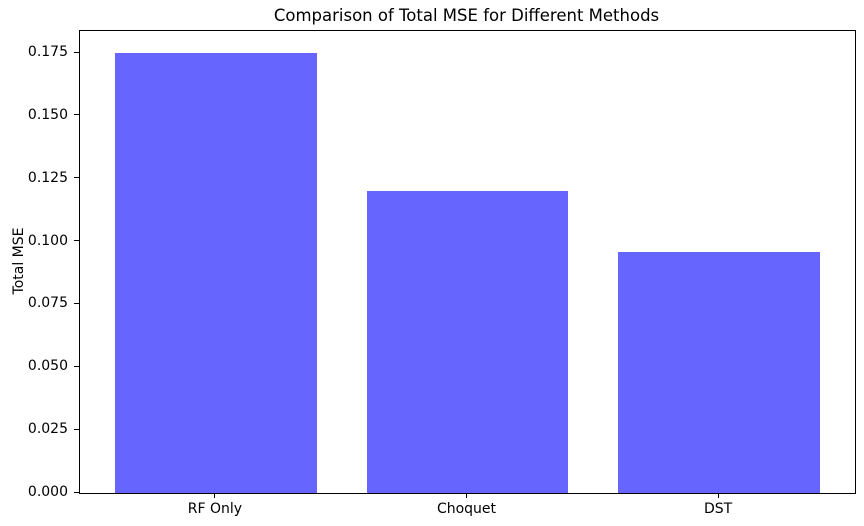 The width and height of the screenshot is (864, 526). What do you see at coordinates (47, 52) in the screenshot?
I see `y-tick-label: 0.175` at bounding box center [47, 52].